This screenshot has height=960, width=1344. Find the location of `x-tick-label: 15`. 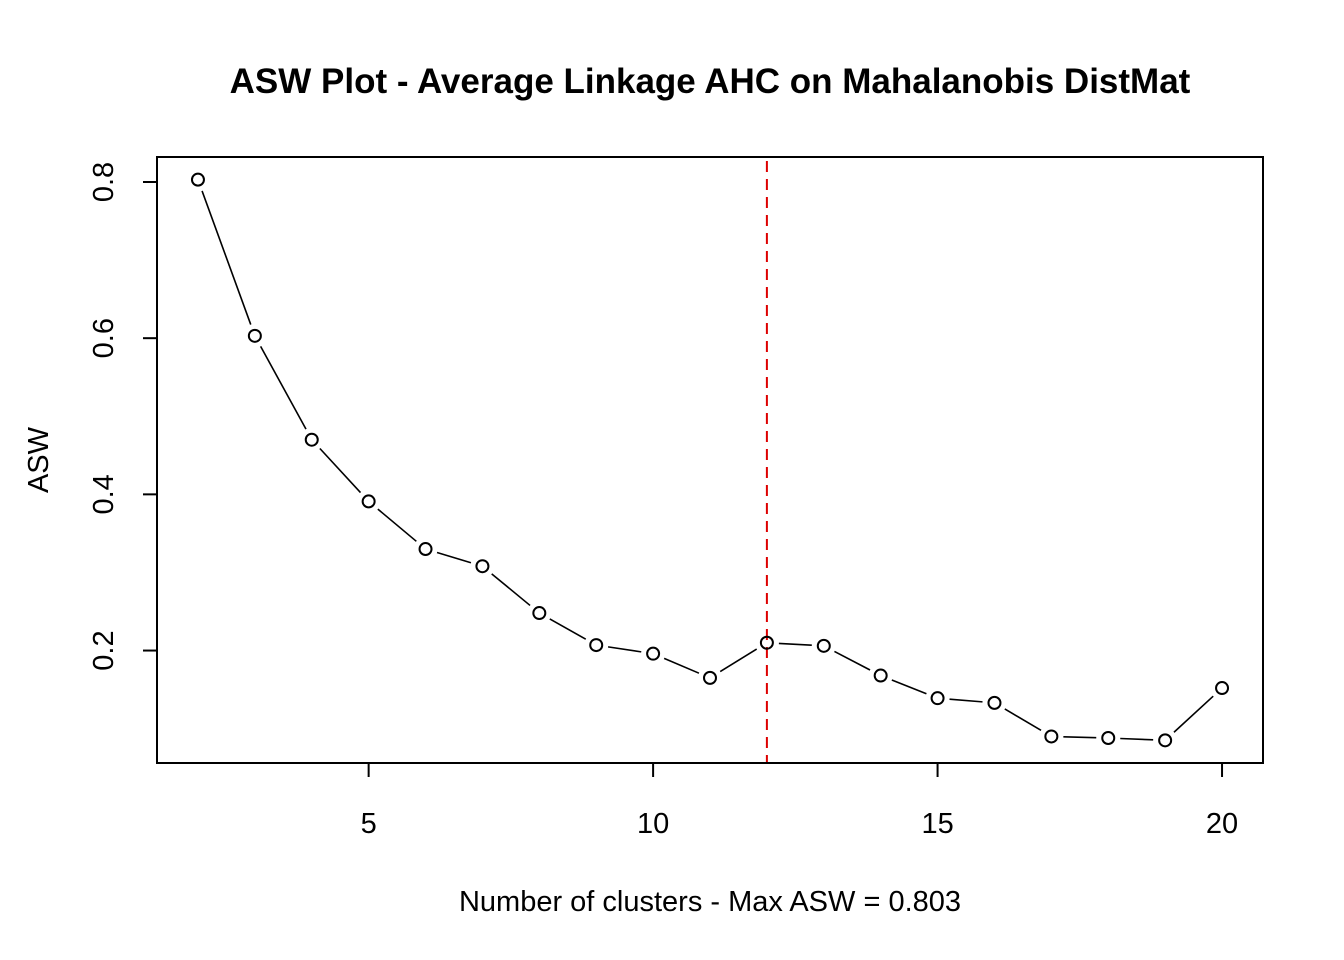

x-tick-label: 15 is located at coordinates (937, 824).